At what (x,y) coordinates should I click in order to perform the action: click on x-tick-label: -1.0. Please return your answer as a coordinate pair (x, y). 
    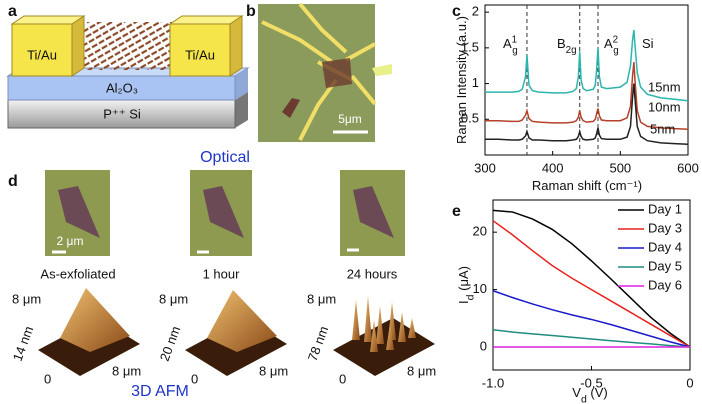
    Looking at the image, I should click on (493, 382).